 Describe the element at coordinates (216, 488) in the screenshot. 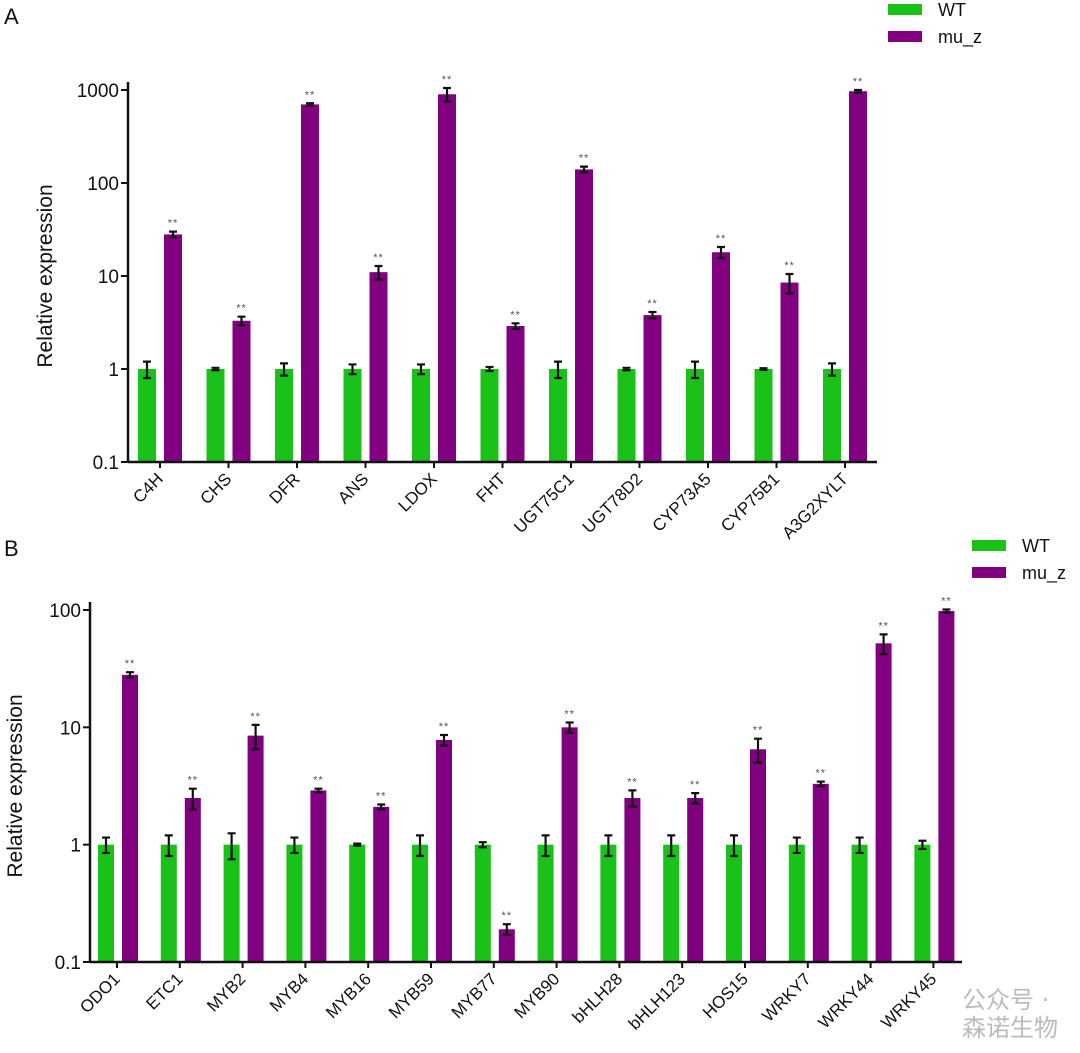

I see `x-tick-label: CHS` at that location.